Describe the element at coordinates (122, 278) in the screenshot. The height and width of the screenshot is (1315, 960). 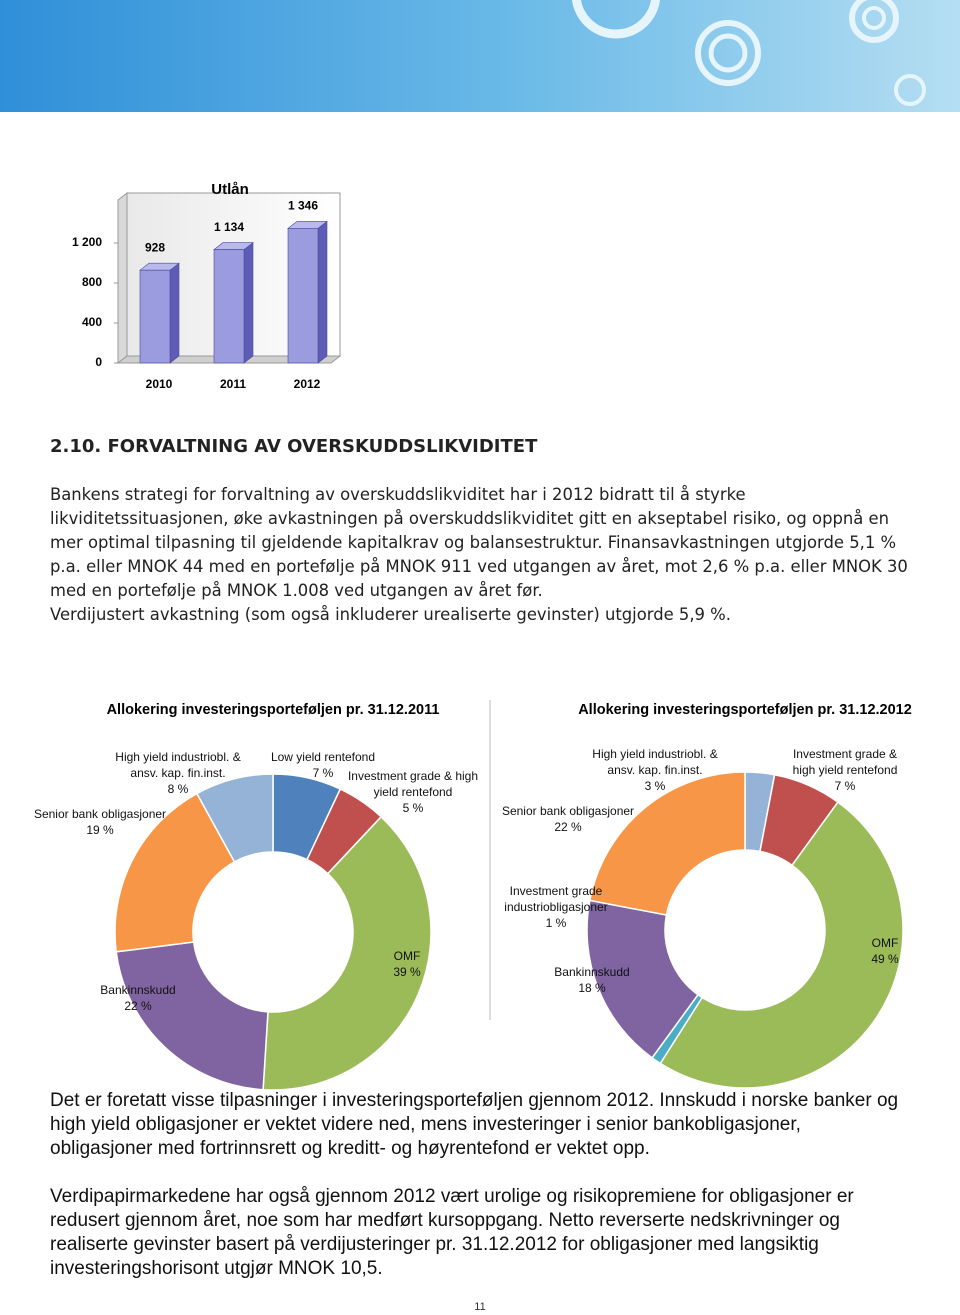
I see `plot-side-wall` at that location.